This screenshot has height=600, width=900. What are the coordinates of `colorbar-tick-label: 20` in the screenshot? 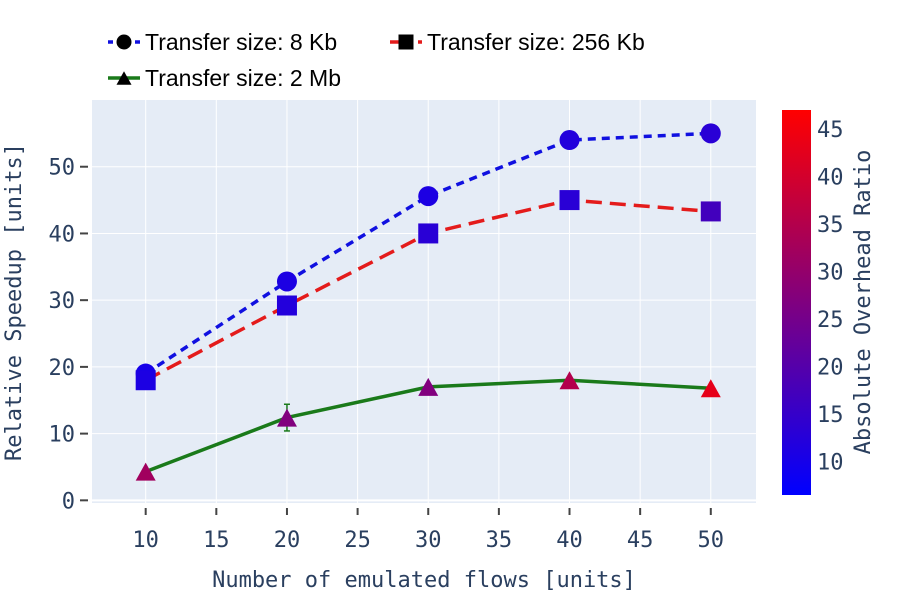 It's located at (830, 368).